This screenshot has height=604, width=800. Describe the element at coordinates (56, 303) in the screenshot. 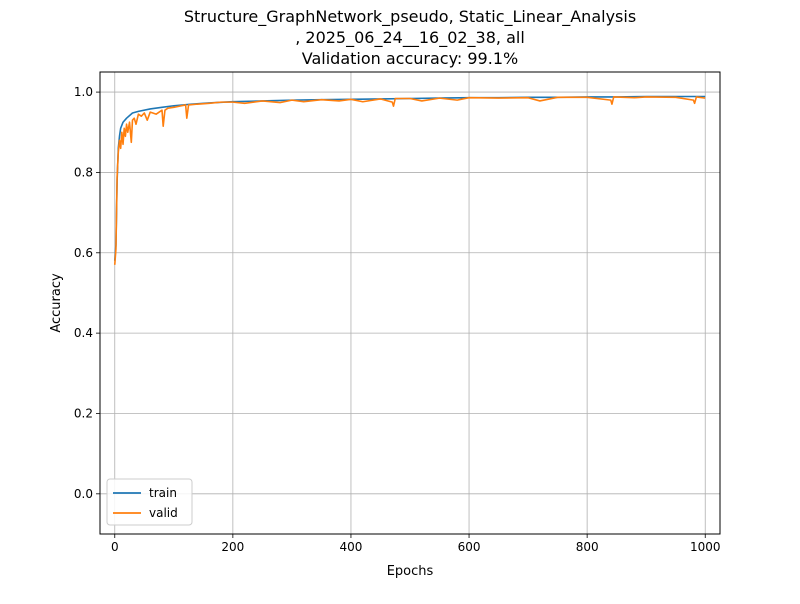

I see `y-axis-label: Accuracy` at that location.